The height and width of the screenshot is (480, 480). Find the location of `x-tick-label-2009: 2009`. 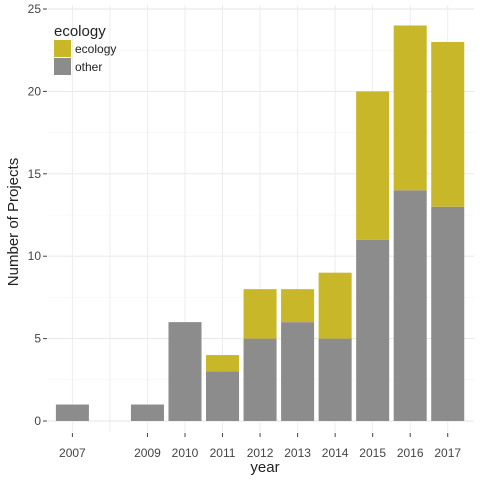

x-tick-label-2009: 2009 is located at coordinates (147, 453).